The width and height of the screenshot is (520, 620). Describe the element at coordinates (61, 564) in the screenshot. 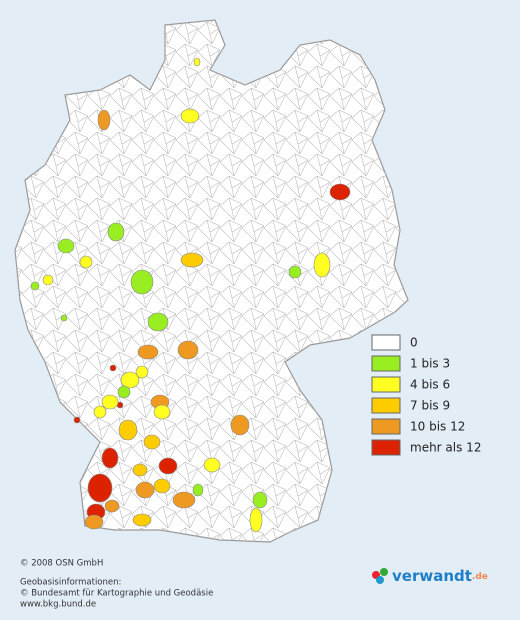

I see `copyright: © 2008 OSN GmbH` at that location.